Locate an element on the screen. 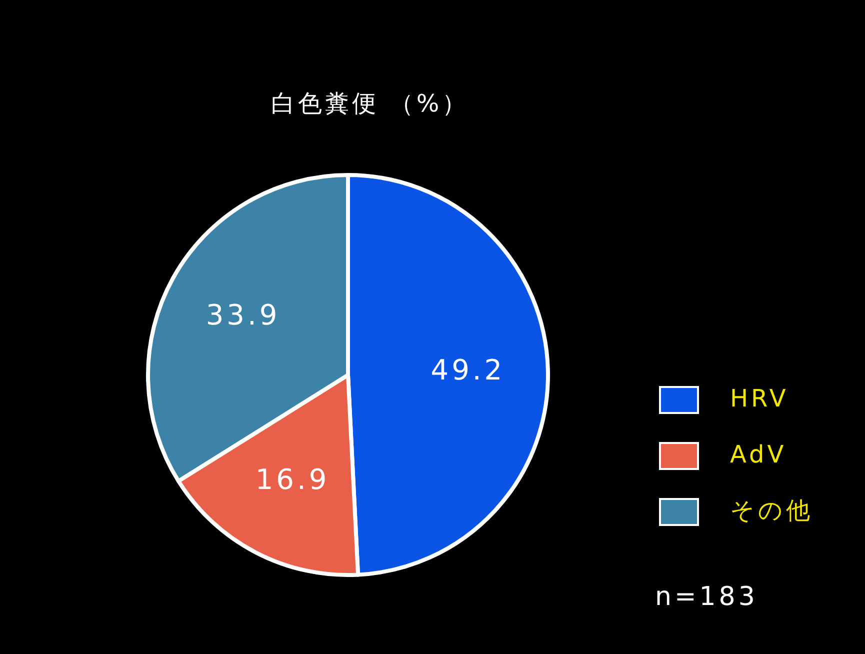  data-label: 16.9 is located at coordinates (292, 479).